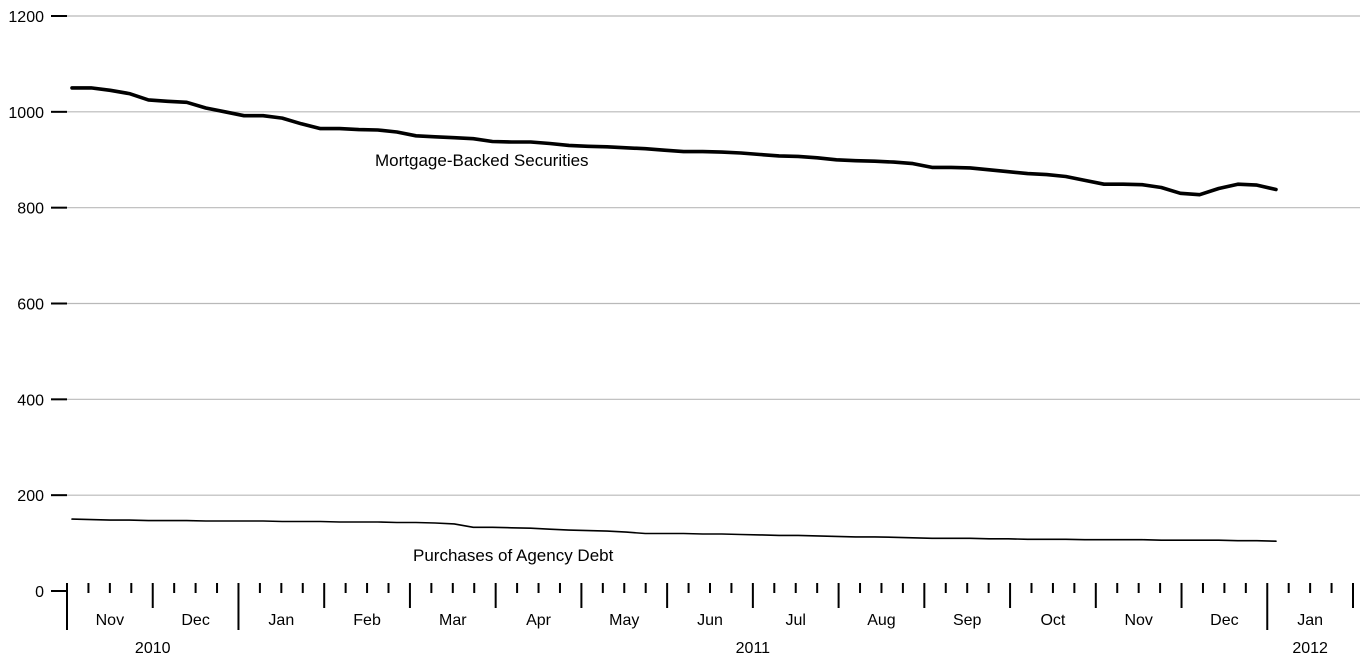 Image resolution: width=1360 pixels, height=658 pixels. What do you see at coordinates (967, 620) in the screenshot?
I see `month-label: Sep` at bounding box center [967, 620].